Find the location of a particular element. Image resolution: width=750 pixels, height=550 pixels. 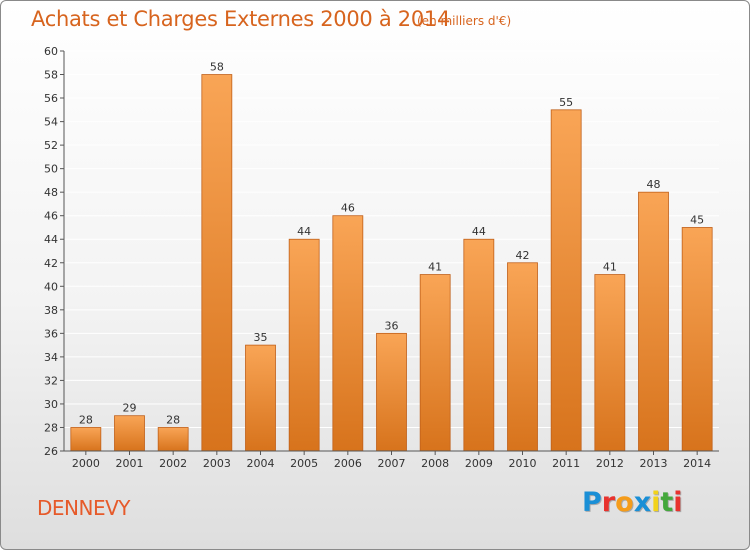

bar-2004 is located at coordinates (260, 398).